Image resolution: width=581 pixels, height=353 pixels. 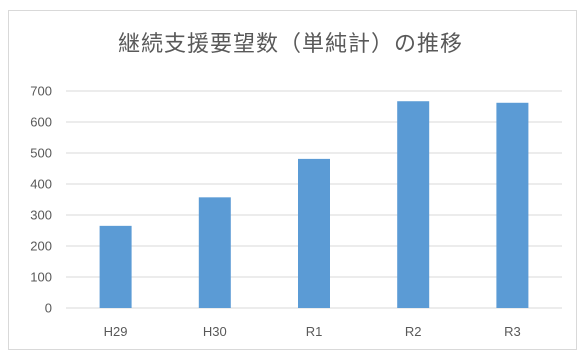 I want to click on x-tick-label-H30: H30, so click(x=215, y=331).